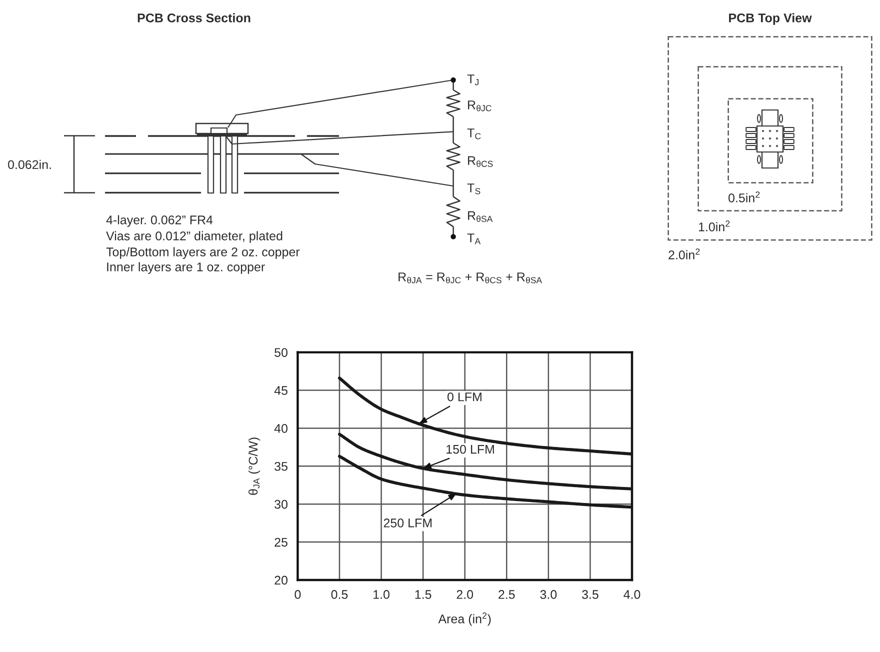 The width and height of the screenshot is (880, 652). Describe the element at coordinates (281, 542) in the screenshot. I see `y-tick-label: 25` at that location.